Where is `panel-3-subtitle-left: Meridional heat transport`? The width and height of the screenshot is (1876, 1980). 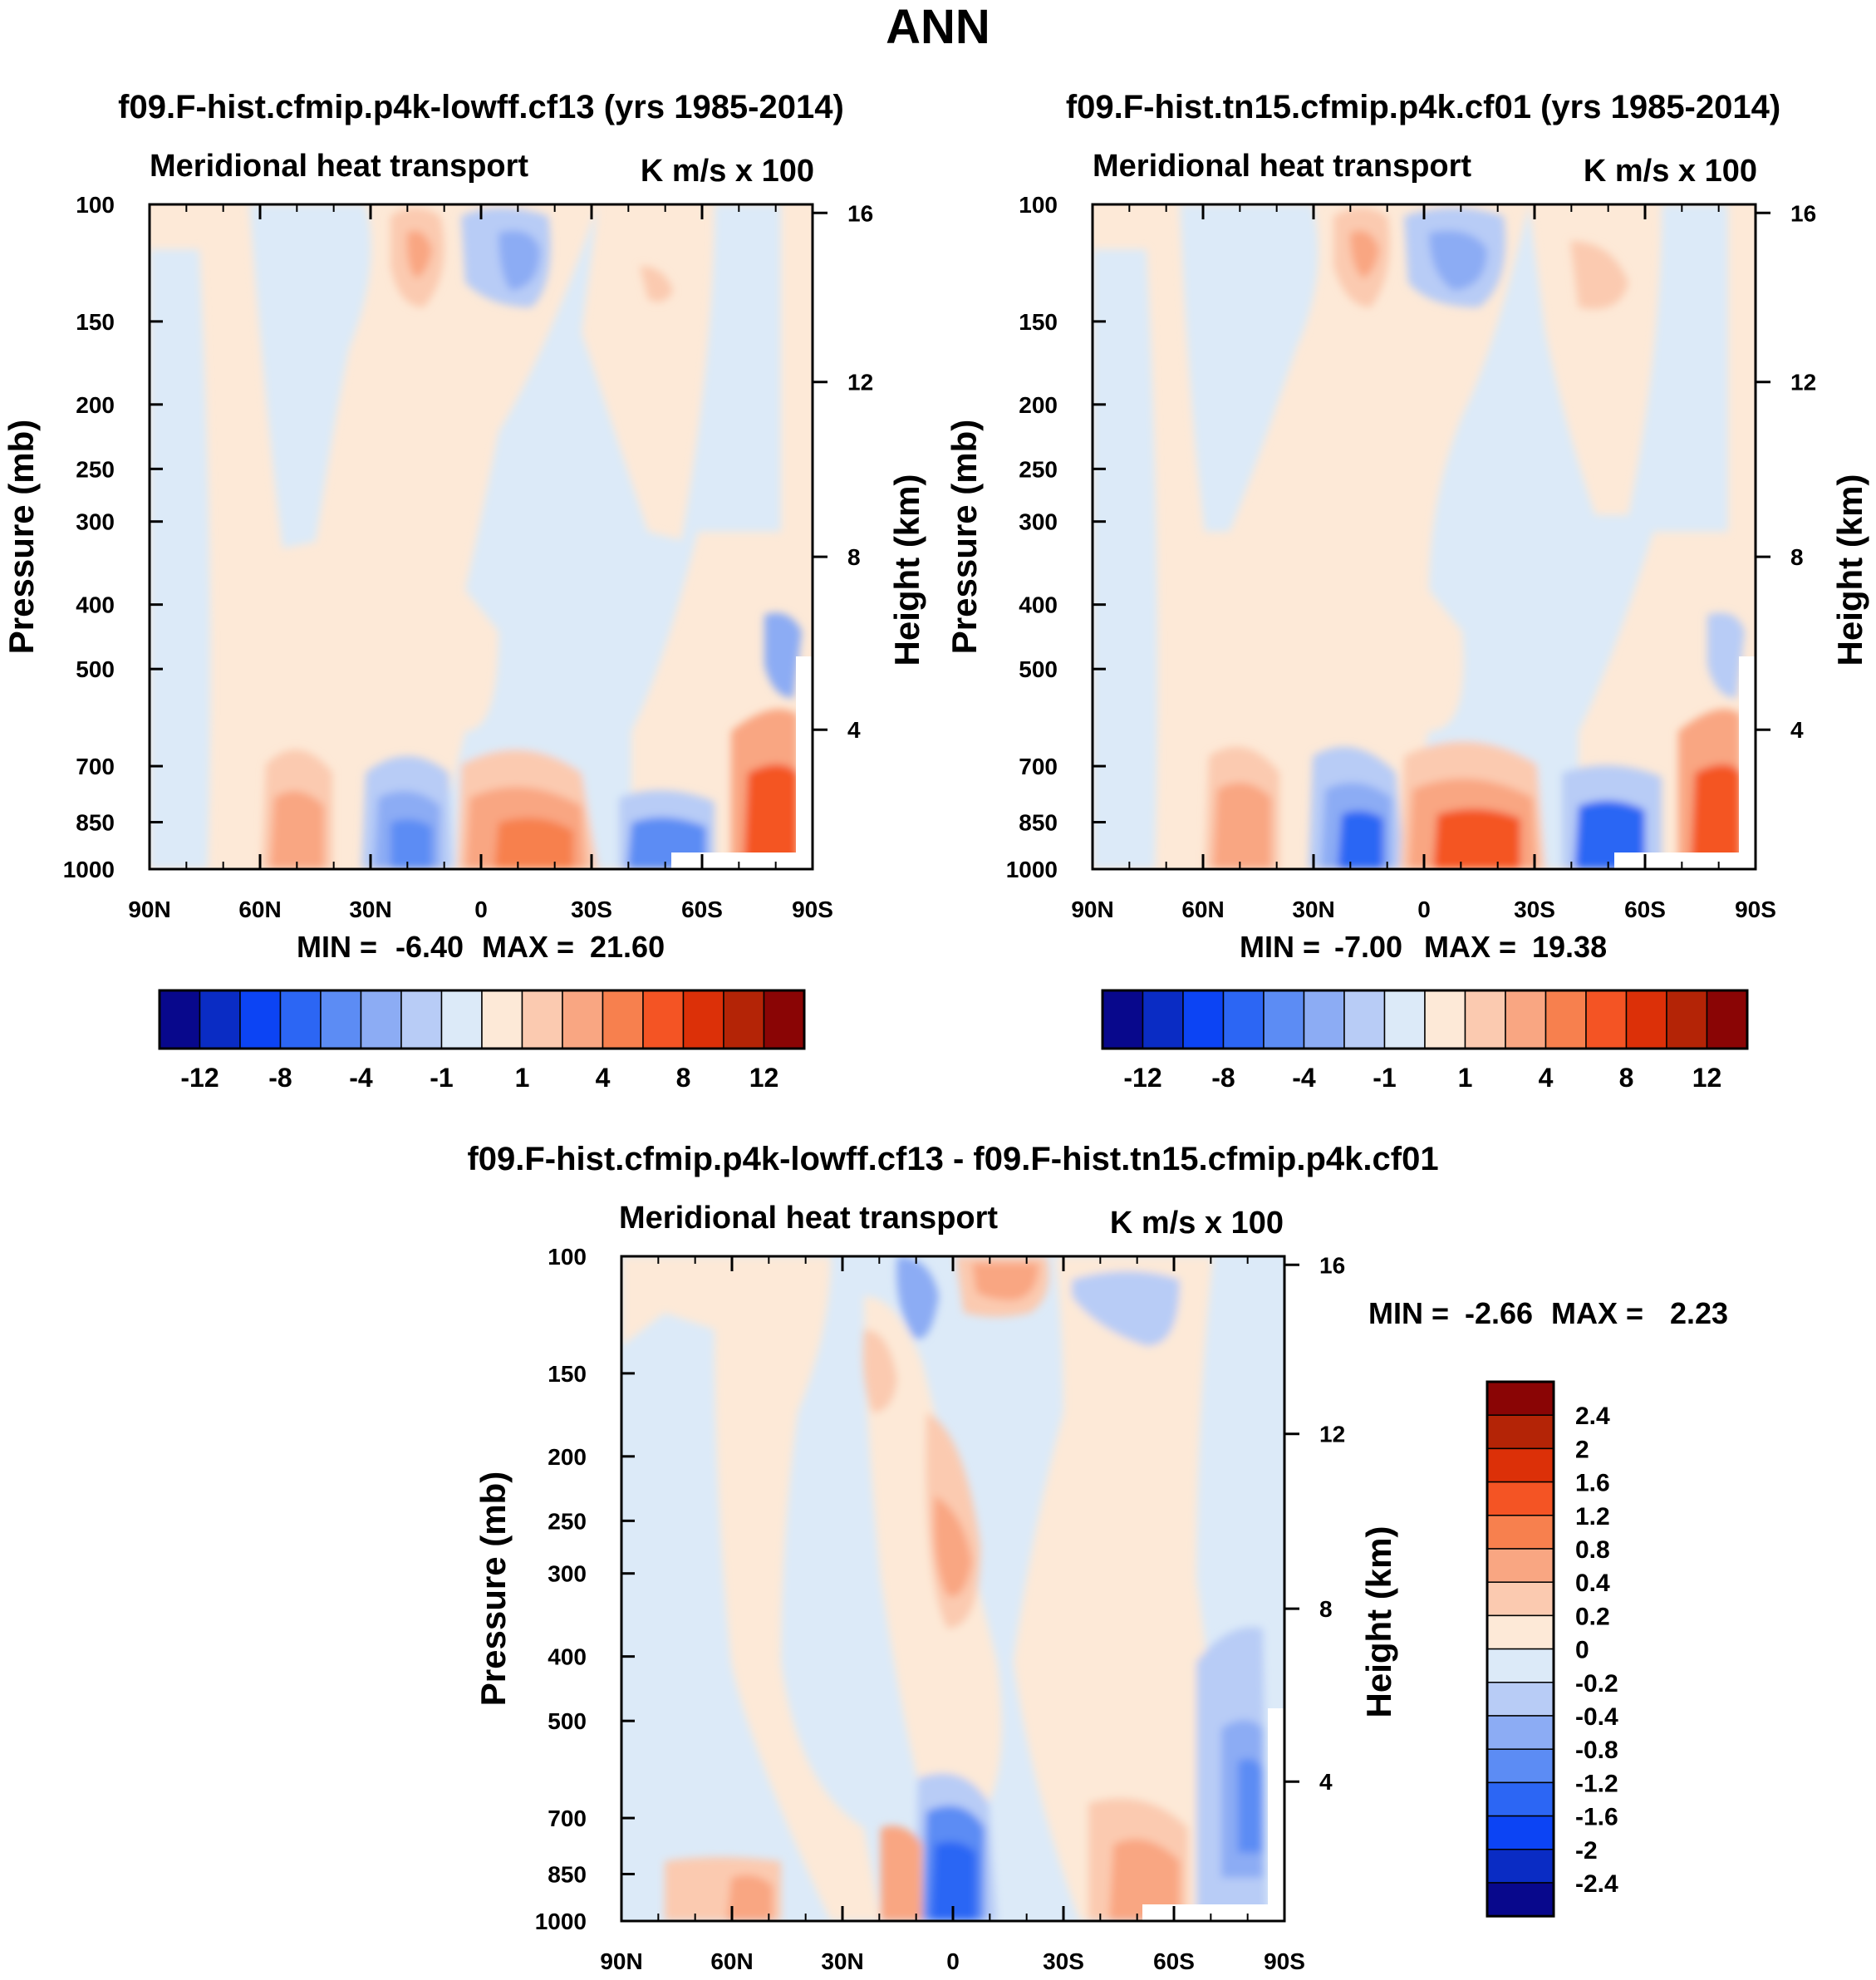
panel-3-subtitle-left: Meridional heat transport is located at coordinates (808, 1218).